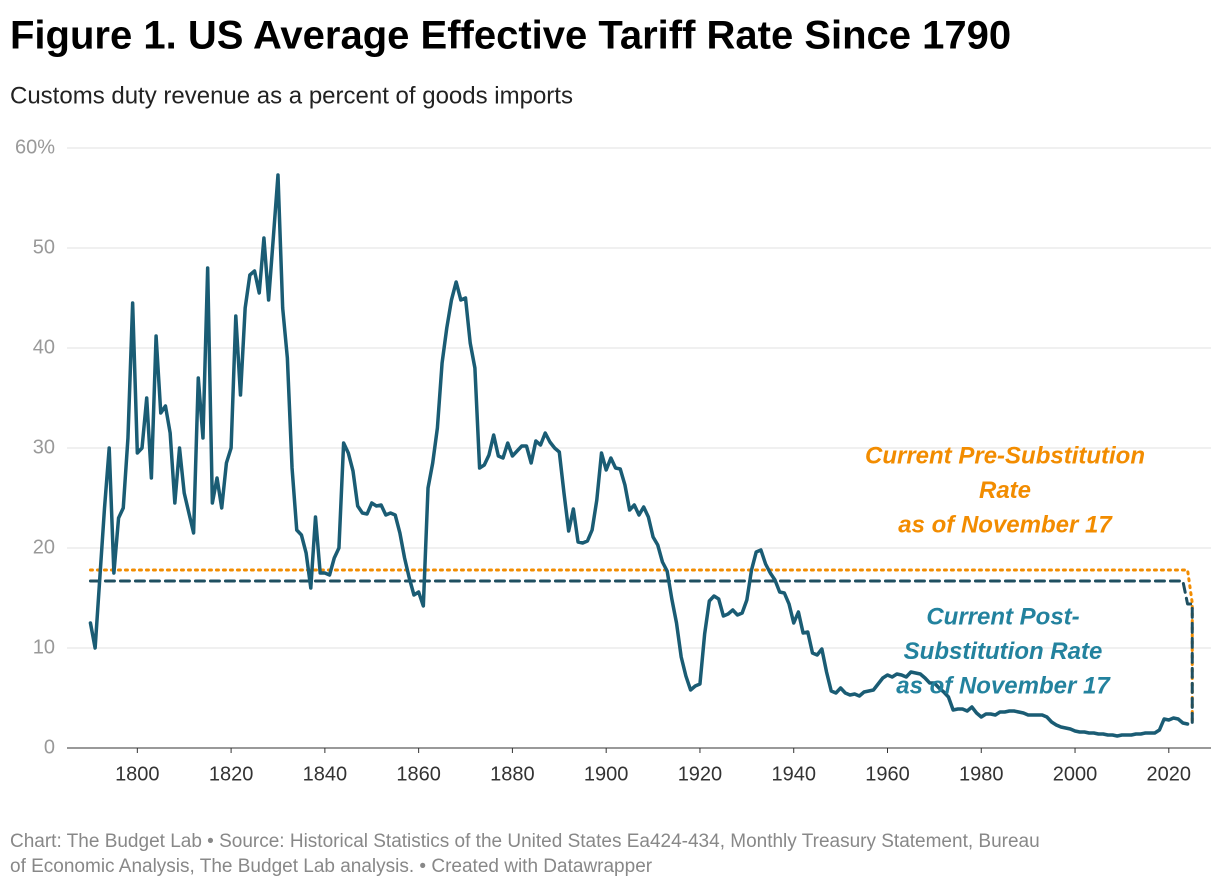 This screenshot has height=895, width=1220. What do you see at coordinates (1003, 651) in the screenshot?
I see `annotation: Substitution Rate` at bounding box center [1003, 651].